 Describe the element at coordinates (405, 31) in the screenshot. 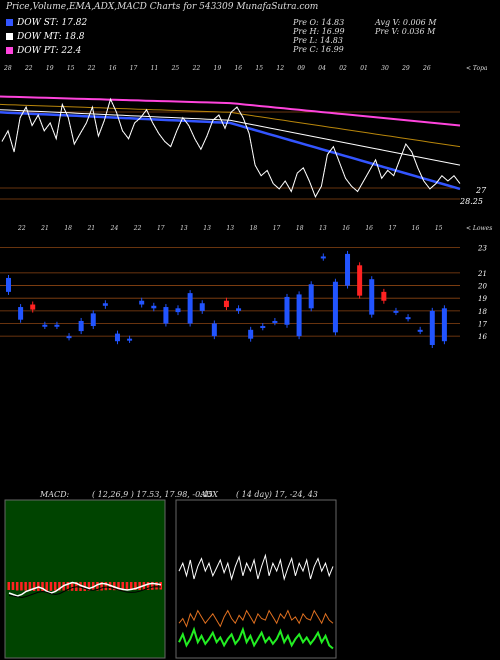

I see `quote-prev-volume: Pre V: 0.036 M` at that location.